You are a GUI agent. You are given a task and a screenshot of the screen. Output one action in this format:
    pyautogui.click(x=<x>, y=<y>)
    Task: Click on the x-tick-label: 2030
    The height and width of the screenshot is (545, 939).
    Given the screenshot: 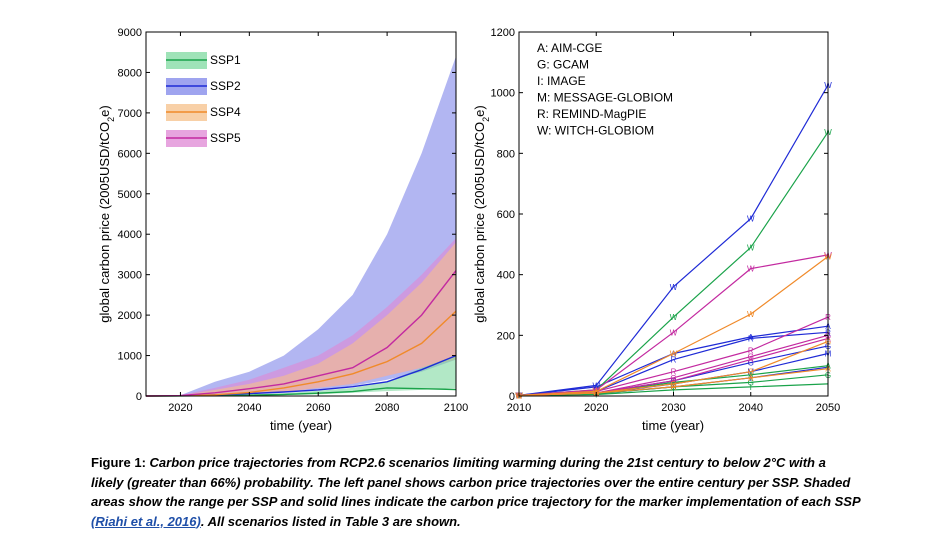 What is the action you would take?
    pyautogui.click(x=673, y=408)
    